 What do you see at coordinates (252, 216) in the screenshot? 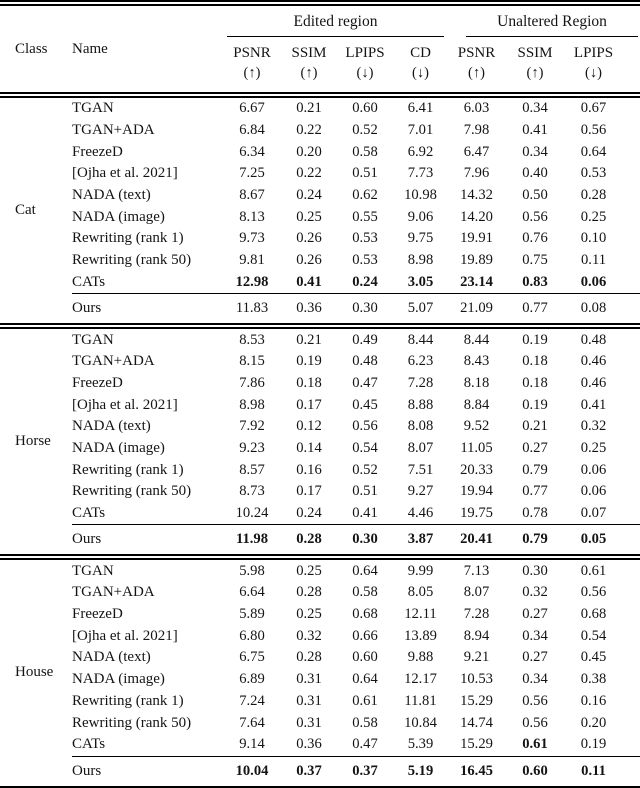
I see `metric-value-cell: 8.13` at bounding box center [252, 216].